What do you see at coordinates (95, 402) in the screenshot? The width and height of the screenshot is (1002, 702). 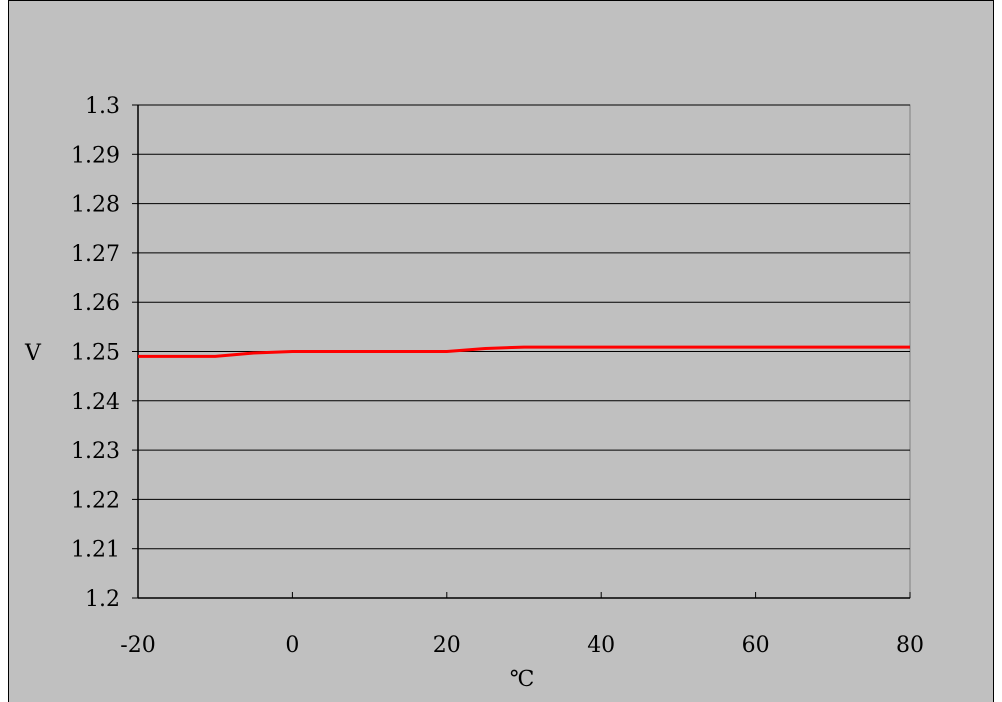 I see `y-tick-label: 1.24` at bounding box center [95, 402].